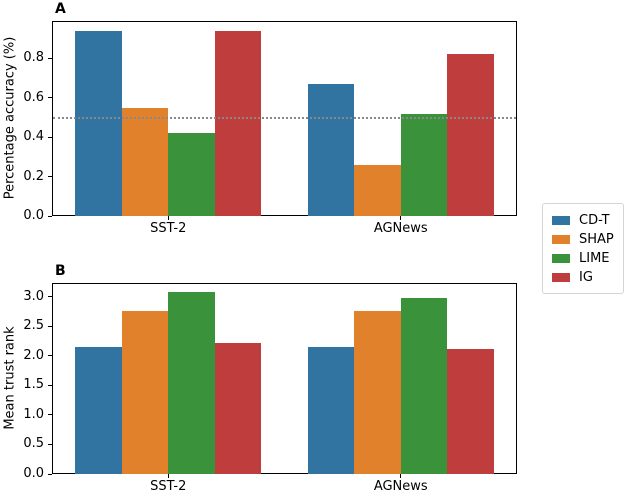 The height and width of the screenshot is (504, 632). Describe the element at coordinates (33, 385) in the screenshot. I see `y-tick-label: 1.5` at that location.